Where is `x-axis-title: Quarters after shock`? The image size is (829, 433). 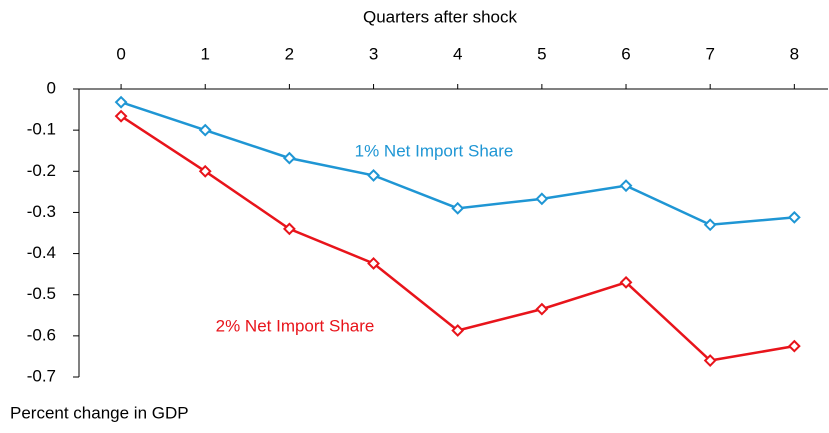
x-axis-title: Quarters after shock is located at coordinates (440, 16).